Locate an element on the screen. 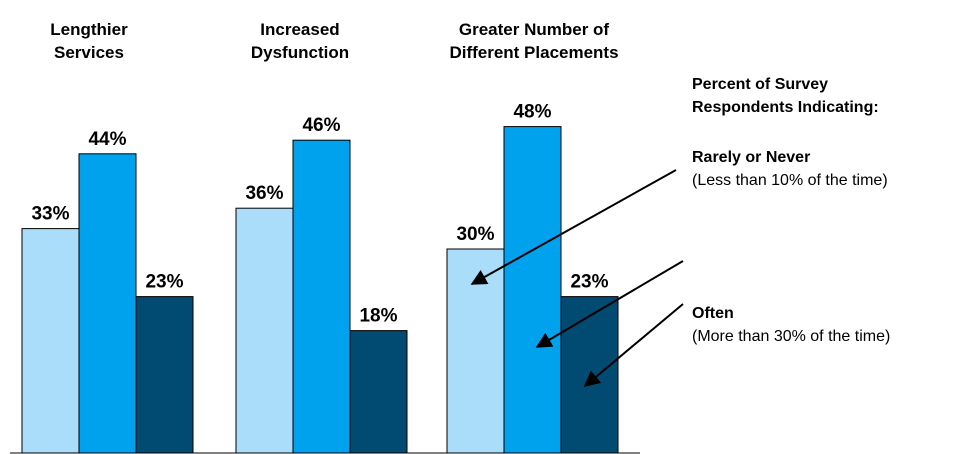  value-label: 44% is located at coordinates (107, 139).